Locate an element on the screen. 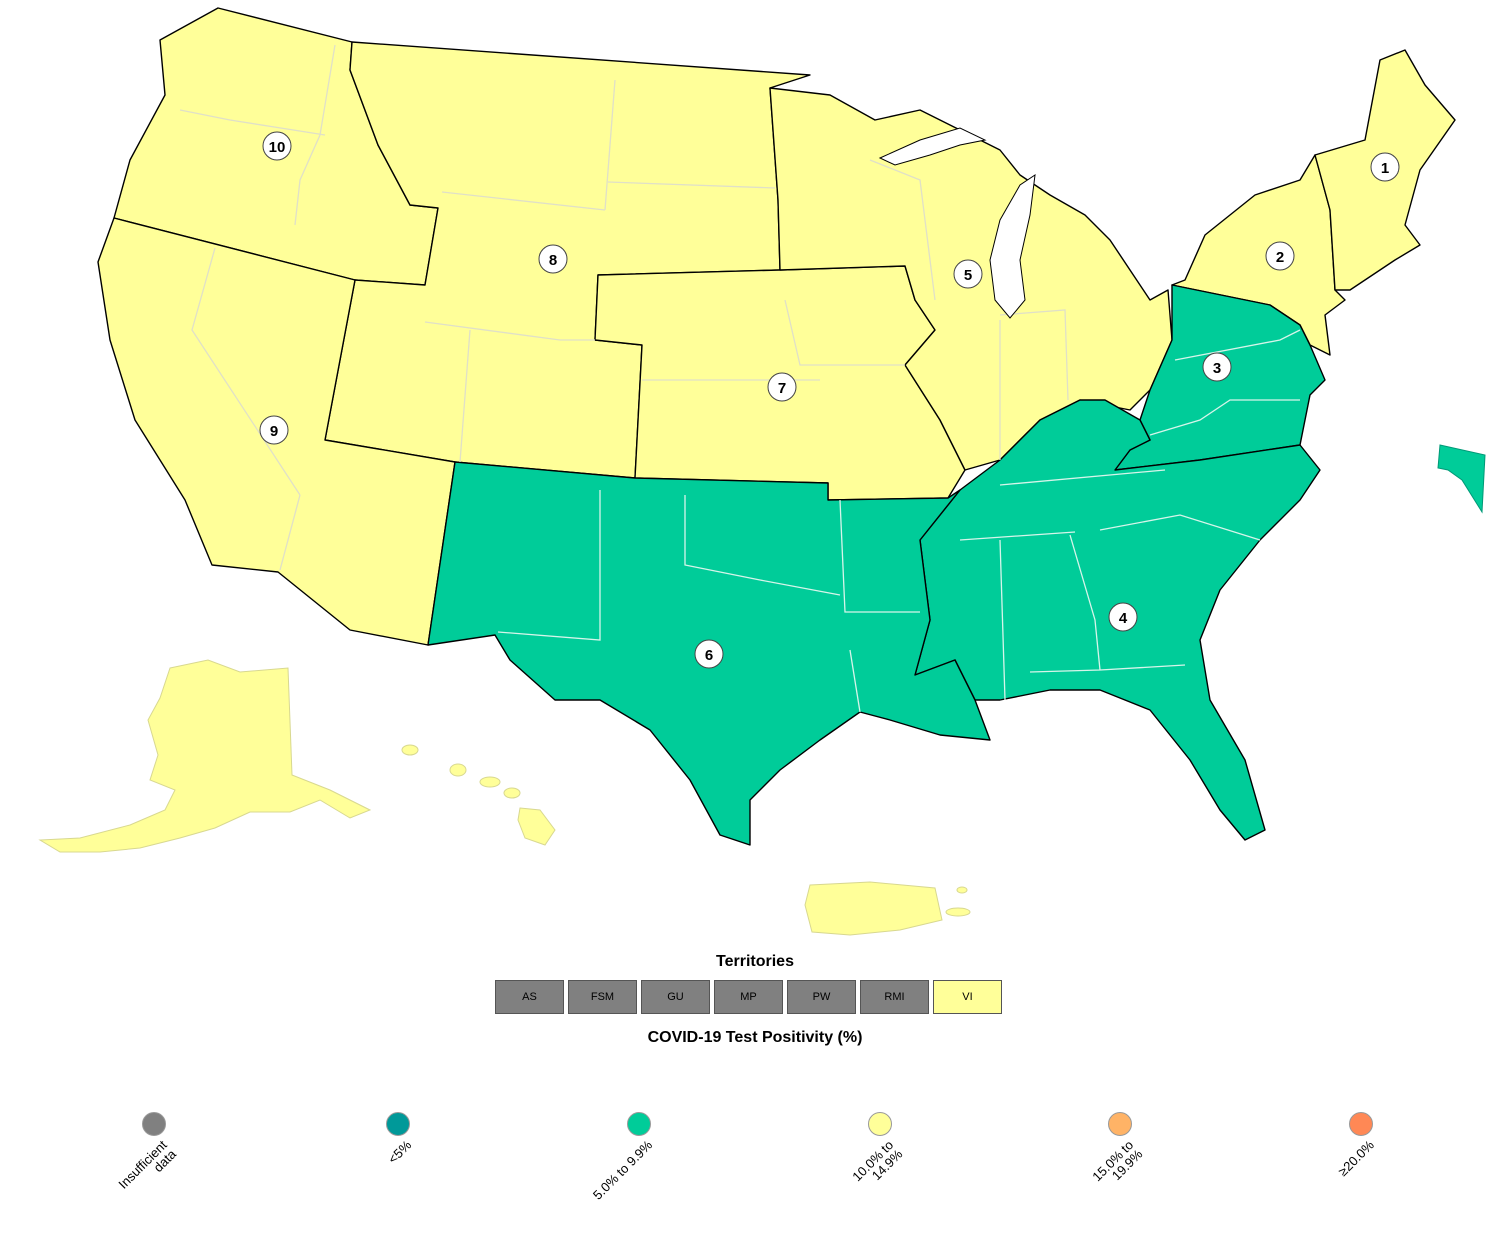  legend-item-insufficient: Insufficient data is located at coordinates (147, 1152).